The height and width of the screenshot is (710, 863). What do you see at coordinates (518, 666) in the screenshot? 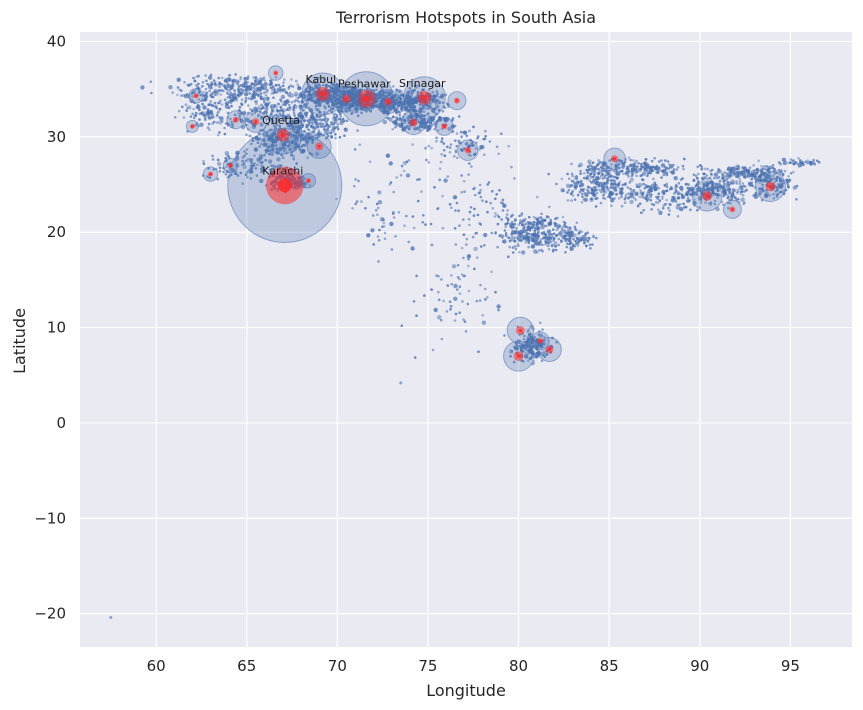
I see `x-tick-label: 80` at bounding box center [518, 666].